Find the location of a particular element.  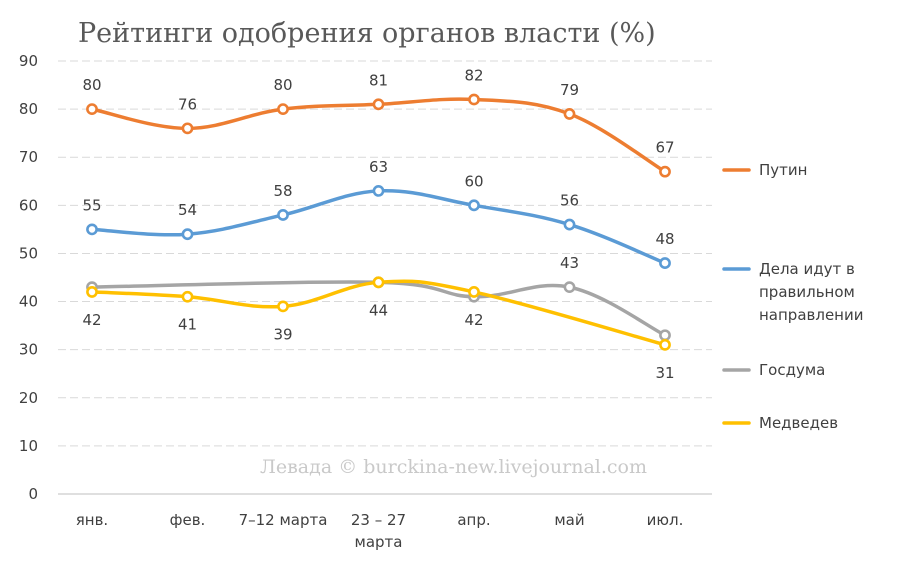

data-label: 56 is located at coordinates (569, 201).